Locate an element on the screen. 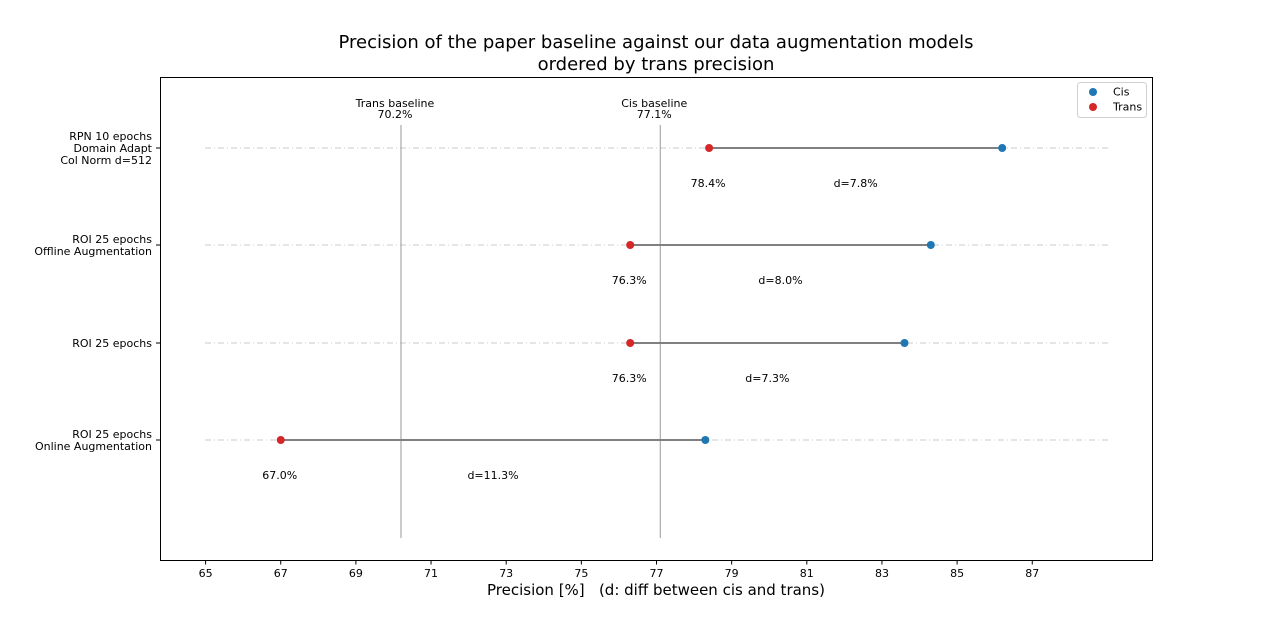 Image resolution: width=1280 pixels, height=640 pixels. legend: Cis Trans is located at coordinates (1112, 100).